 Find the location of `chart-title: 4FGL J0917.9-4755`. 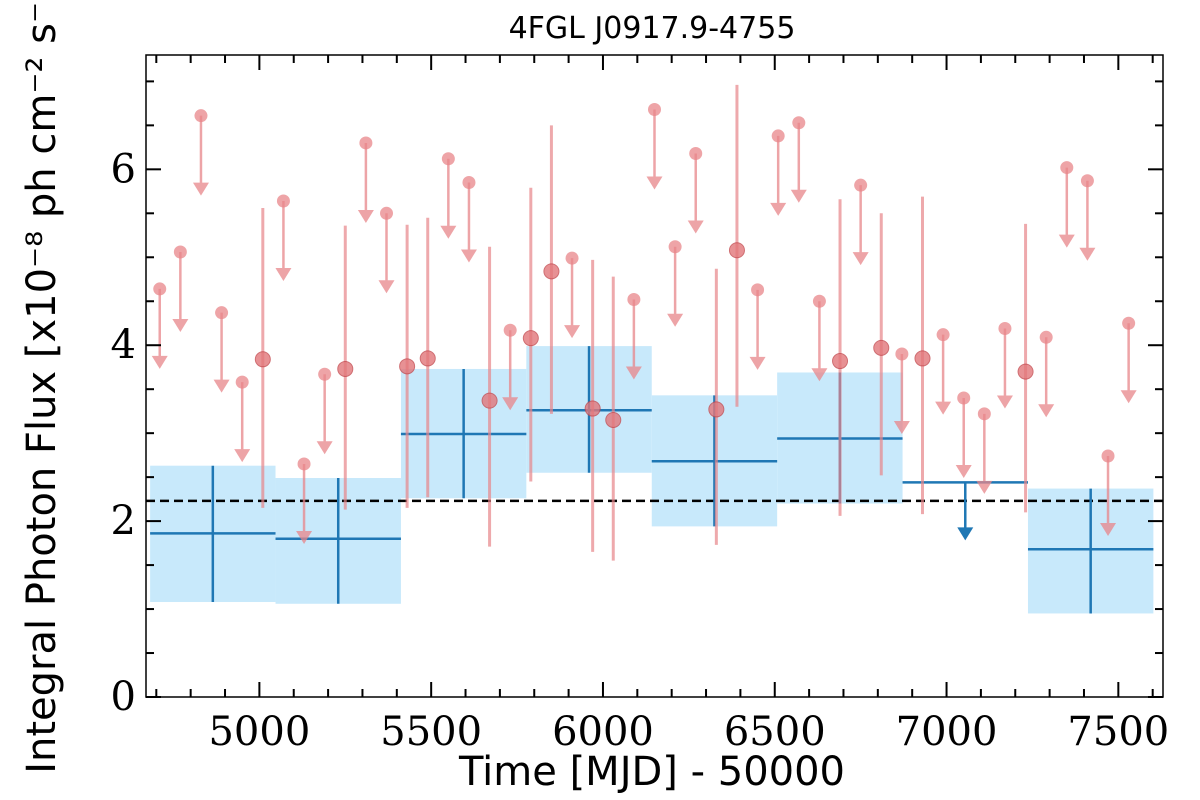

chart-title: 4FGL J0917.9-4755 is located at coordinates (652, 28).